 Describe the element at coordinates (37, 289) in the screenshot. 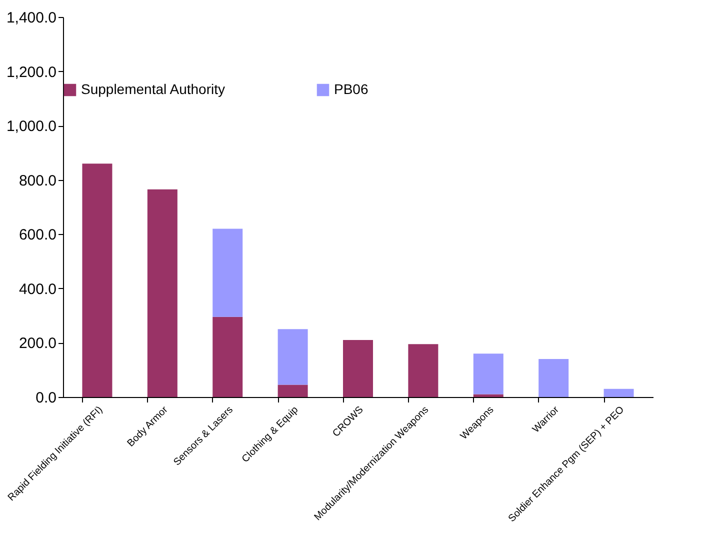

I see `y-tick-label: 400.0` at that location.